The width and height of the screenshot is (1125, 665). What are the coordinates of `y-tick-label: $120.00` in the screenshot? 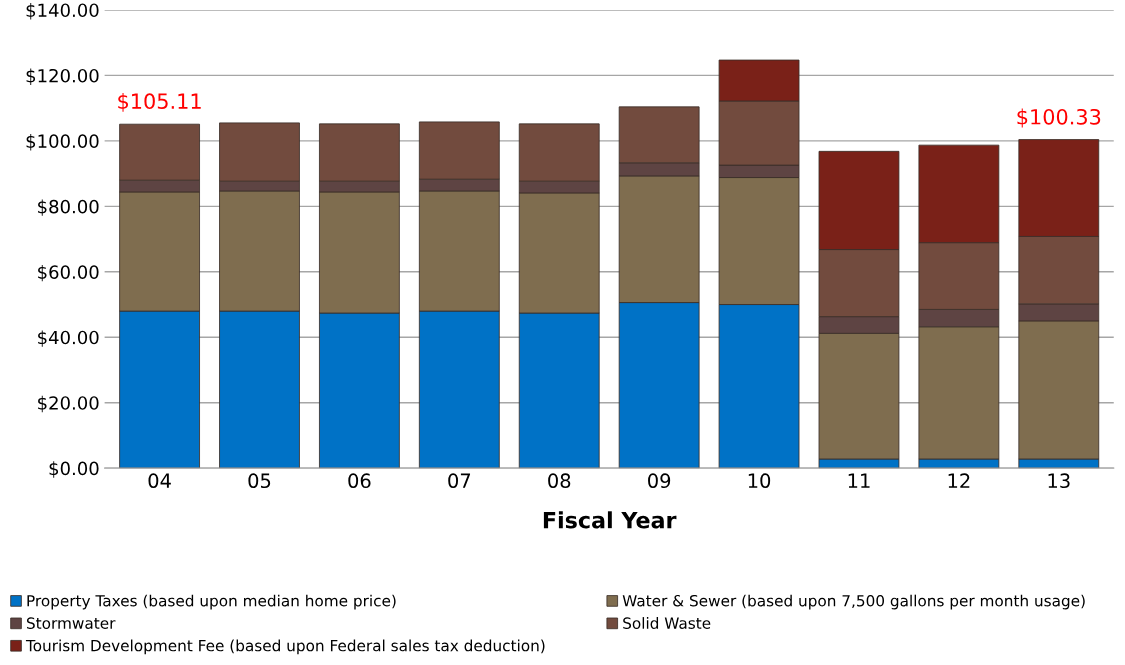 It's located at (62, 76).